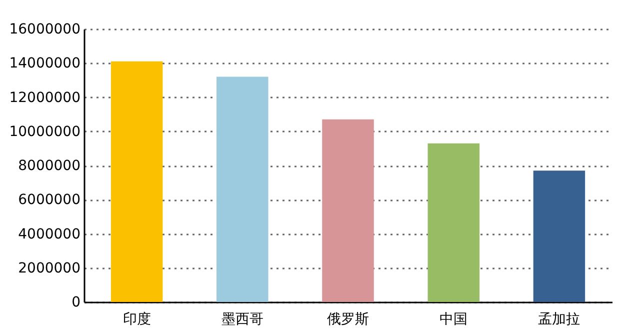 Image resolution: width=640 pixels, height=334 pixels. Describe the element at coordinates (44, 30) in the screenshot. I see `y-tick-label: 16000000` at that location.